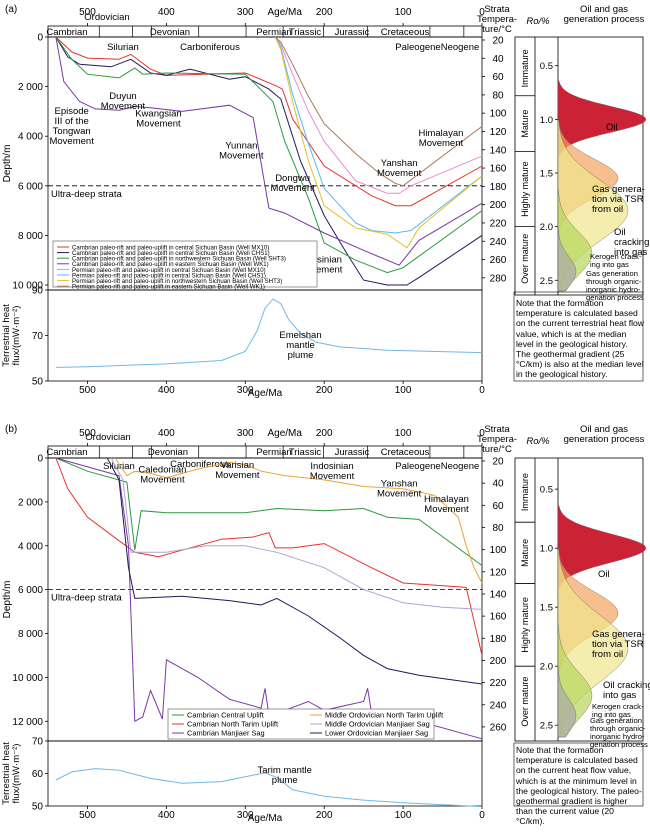  I want to click on process-label-4-line-2: inorganic hydro-, so click(613, 289).